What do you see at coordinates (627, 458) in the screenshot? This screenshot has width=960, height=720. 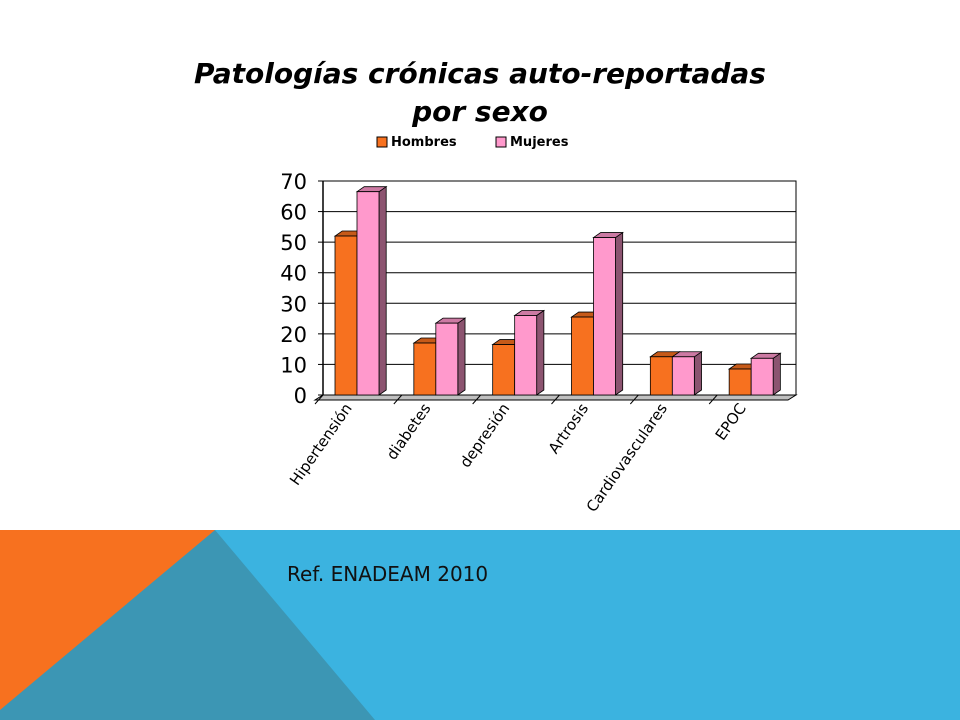 I see `x-tick-label: Cardiovasculares` at bounding box center [627, 458].